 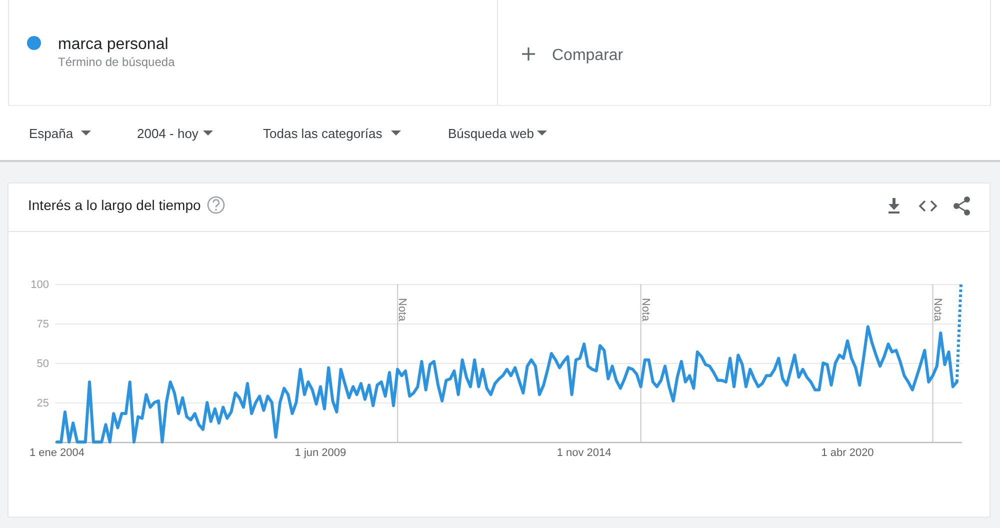 What do you see at coordinates (588, 55) in the screenshot?
I see `text: Comparar` at bounding box center [588, 55].